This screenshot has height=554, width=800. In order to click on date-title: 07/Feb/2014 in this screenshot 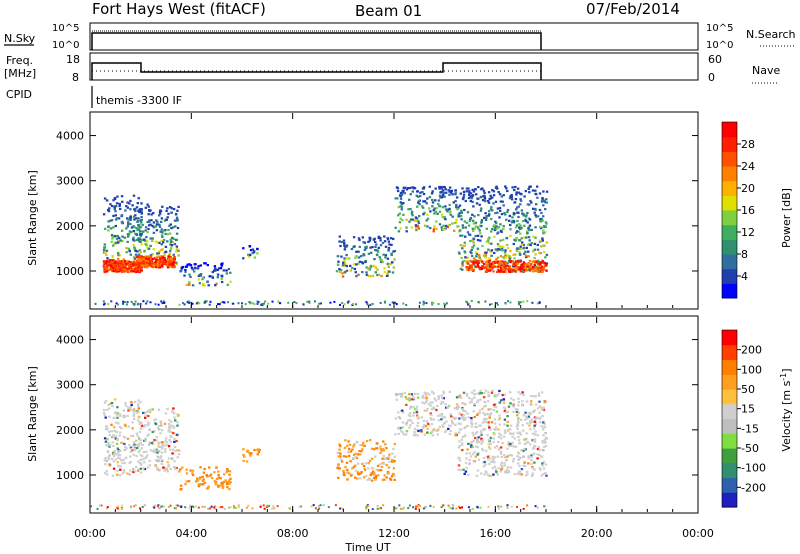, I will do `click(633, 9)`.